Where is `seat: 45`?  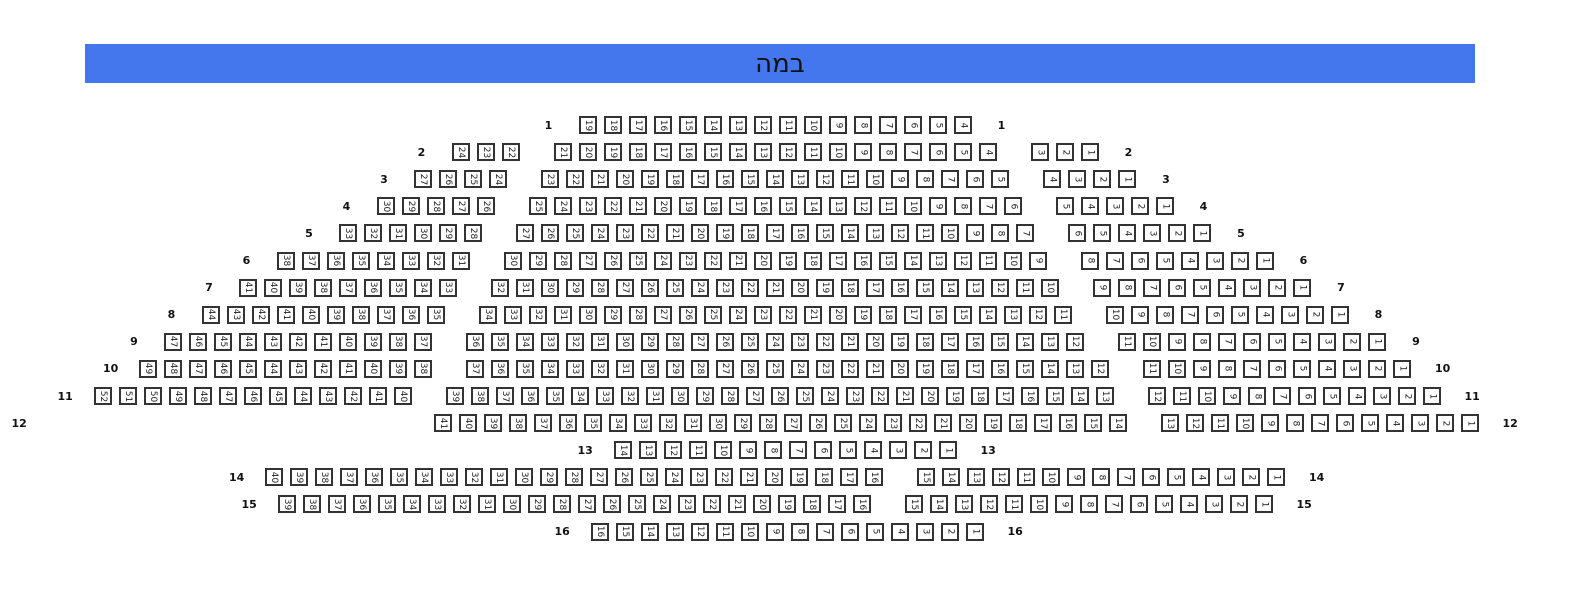 seat: 45 is located at coordinates (277, 396).